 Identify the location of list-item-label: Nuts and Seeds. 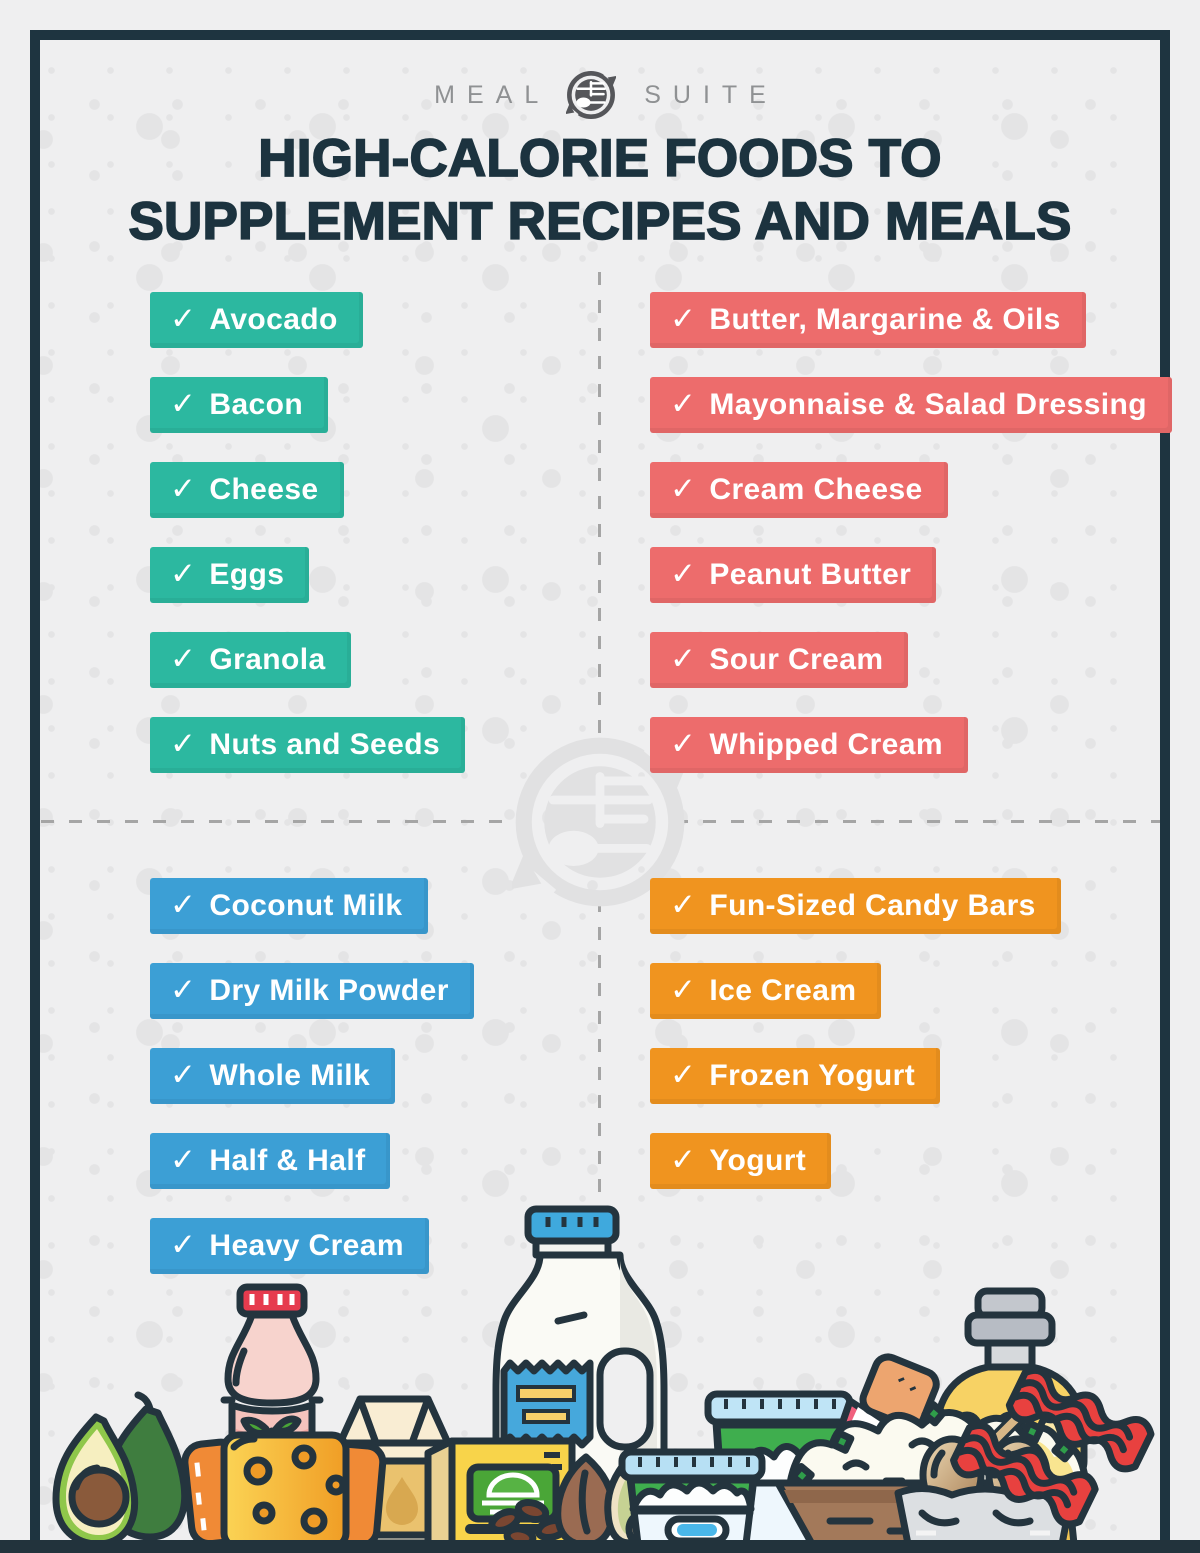
(325, 744).